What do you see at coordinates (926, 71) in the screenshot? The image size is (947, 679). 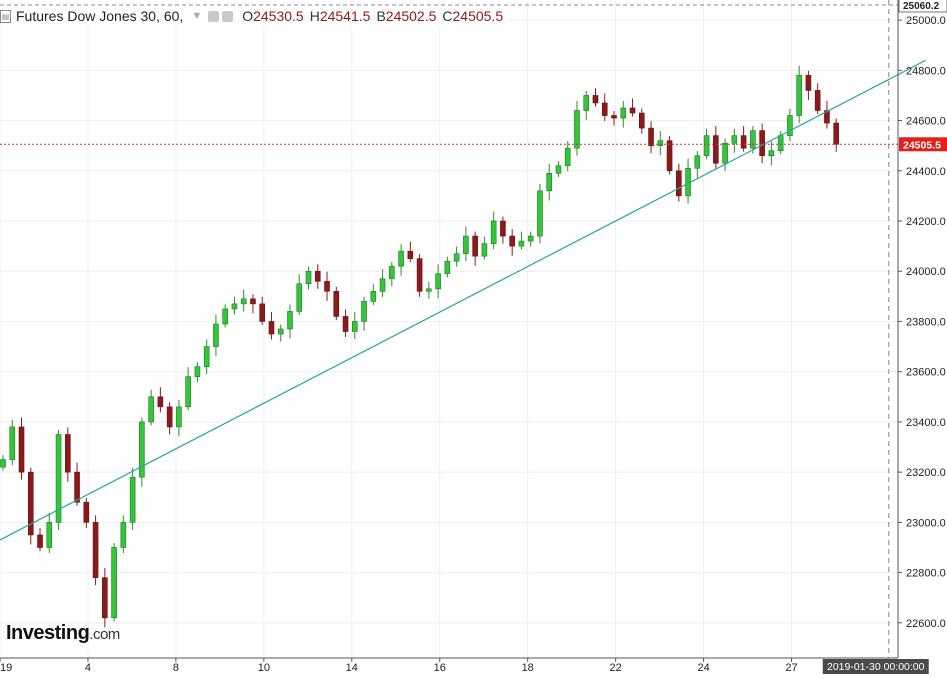 I see `y-tick-label: 24800.0` at bounding box center [926, 71].